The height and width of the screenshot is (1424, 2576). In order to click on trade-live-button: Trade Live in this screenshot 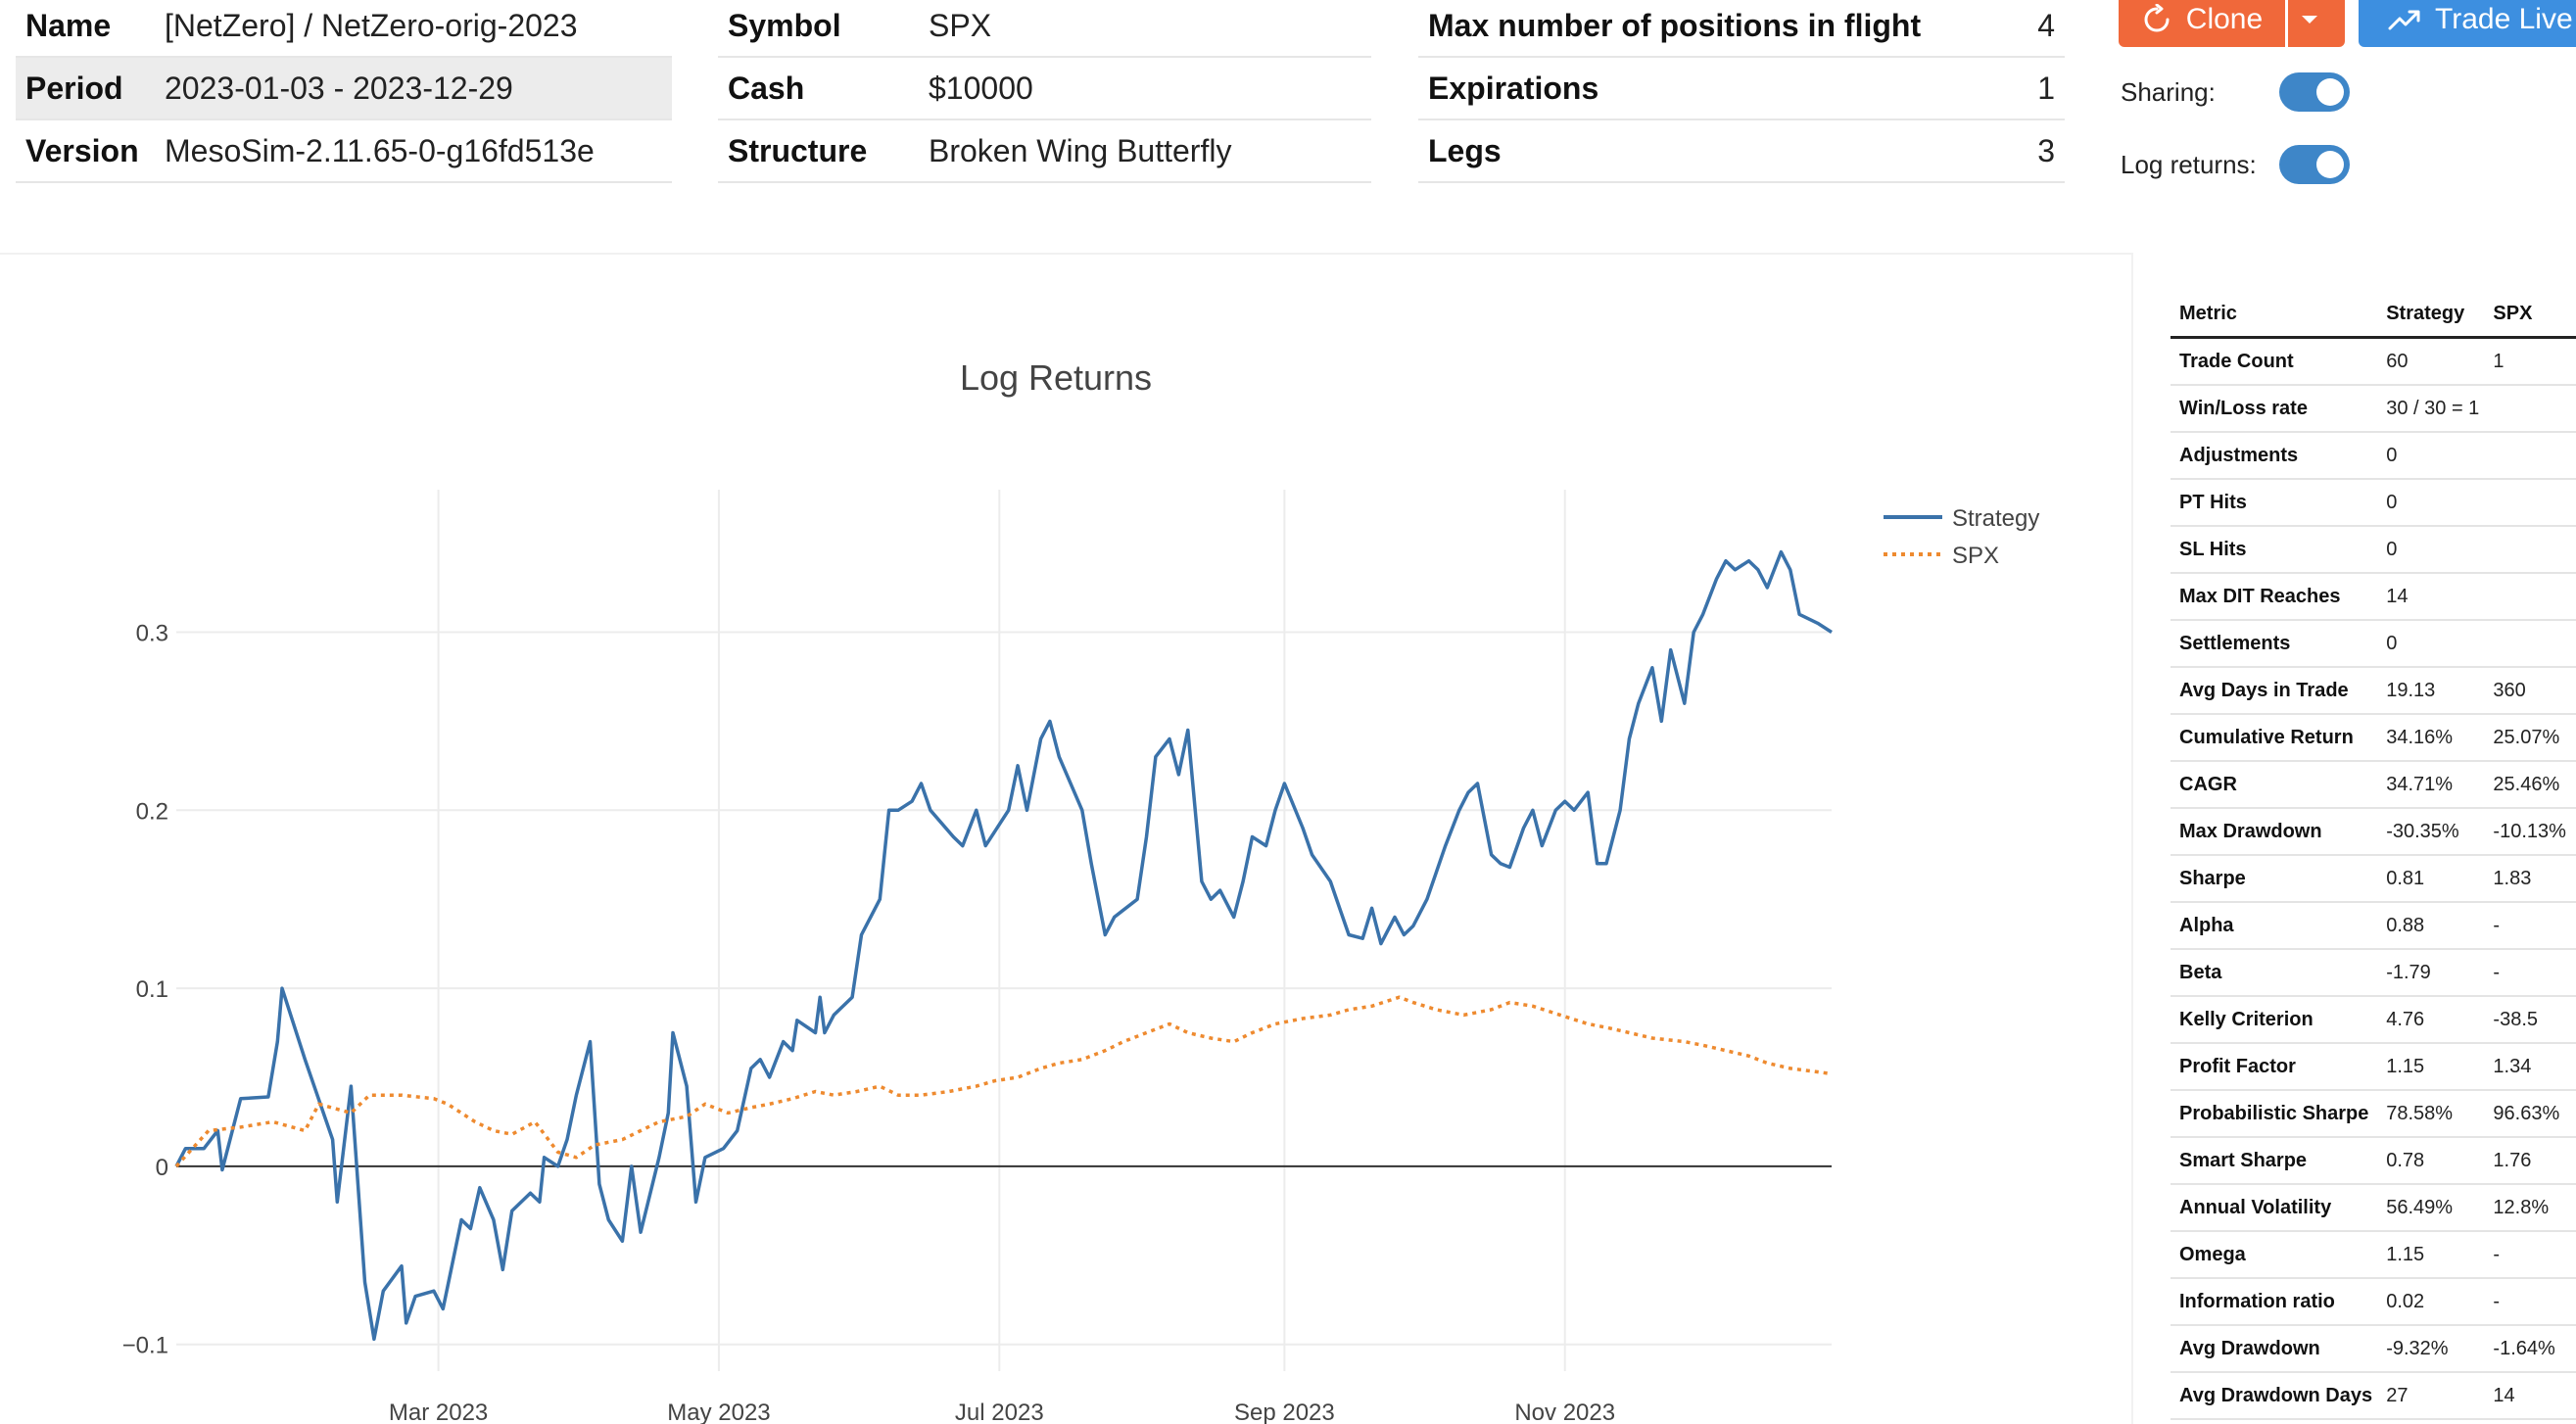, I will do `click(2467, 23)`.